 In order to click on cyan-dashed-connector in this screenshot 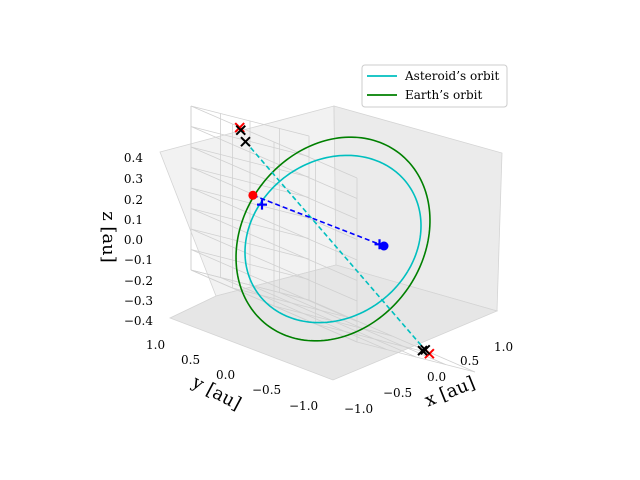, I will do `click(334, 244)`.